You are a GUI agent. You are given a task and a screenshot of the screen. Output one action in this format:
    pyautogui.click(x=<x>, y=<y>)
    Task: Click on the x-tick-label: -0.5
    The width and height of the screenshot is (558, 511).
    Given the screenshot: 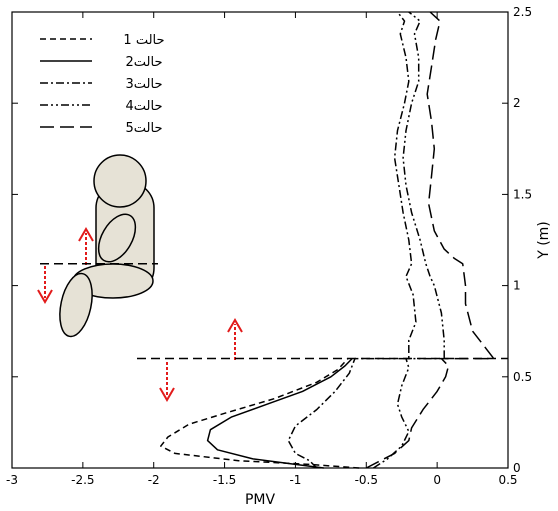 What is the action you would take?
    pyautogui.click(x=366, y=480)
    